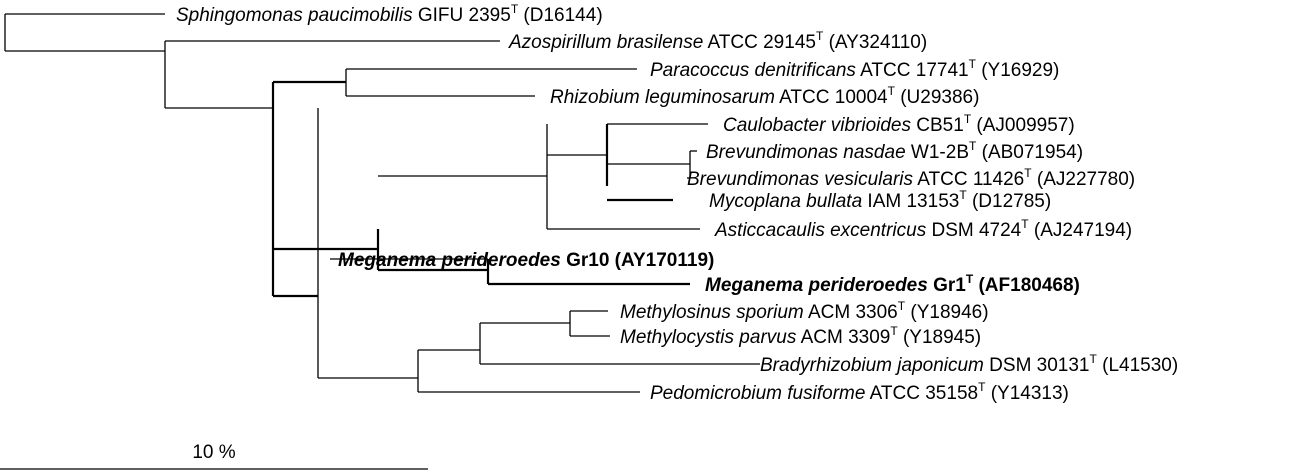  I want to click on taxon-accession: (AJ227780), so click(1084, 179).